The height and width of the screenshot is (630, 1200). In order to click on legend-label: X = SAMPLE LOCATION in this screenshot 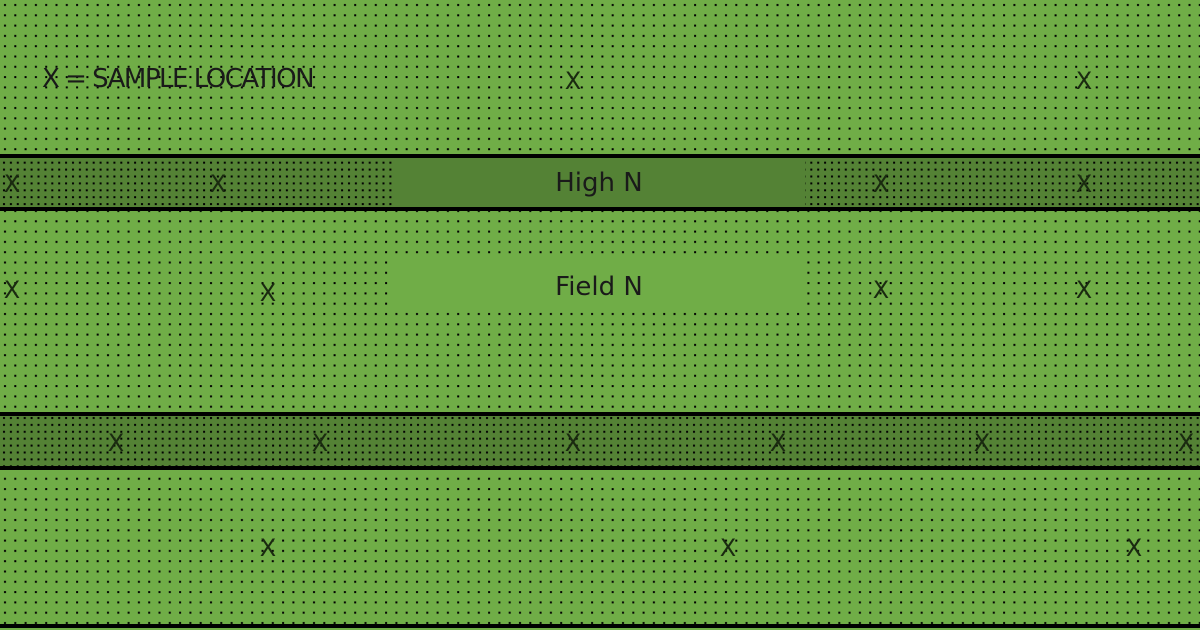, I will do `click(178, 79)`.